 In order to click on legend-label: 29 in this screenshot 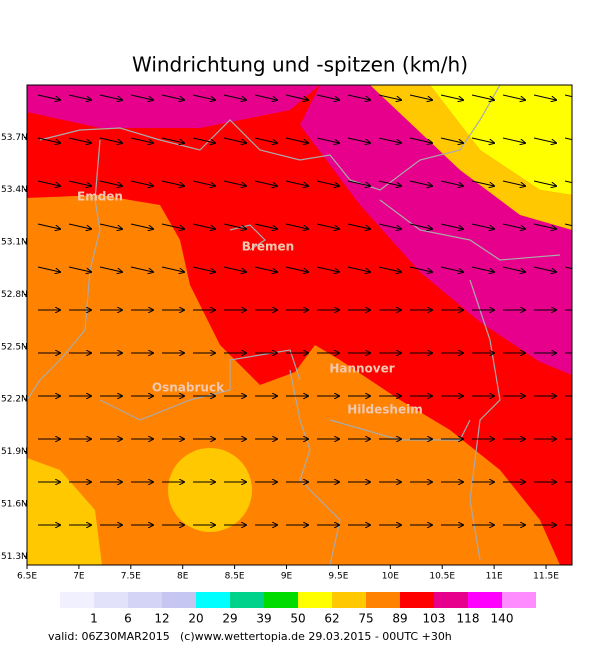, I will do `click(229, 619)`.